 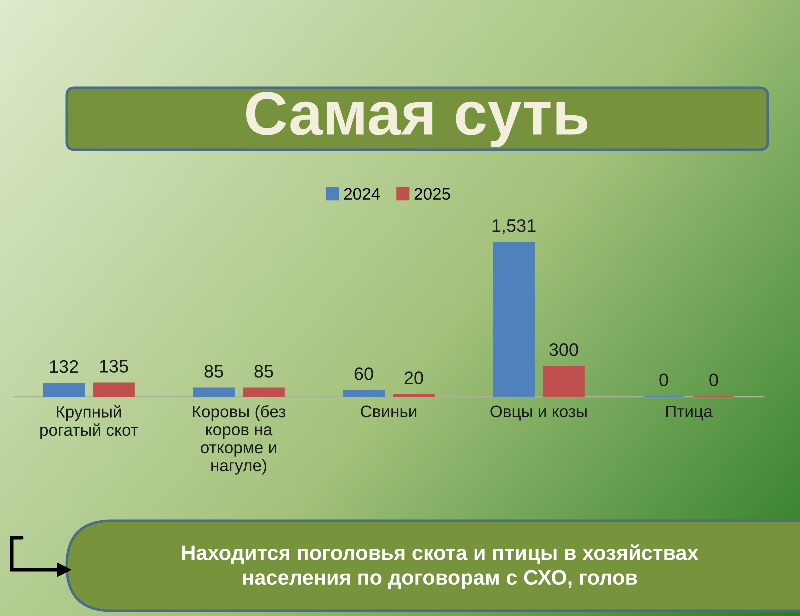 I want to click on data-label: 20, so click(x=414, y=378).